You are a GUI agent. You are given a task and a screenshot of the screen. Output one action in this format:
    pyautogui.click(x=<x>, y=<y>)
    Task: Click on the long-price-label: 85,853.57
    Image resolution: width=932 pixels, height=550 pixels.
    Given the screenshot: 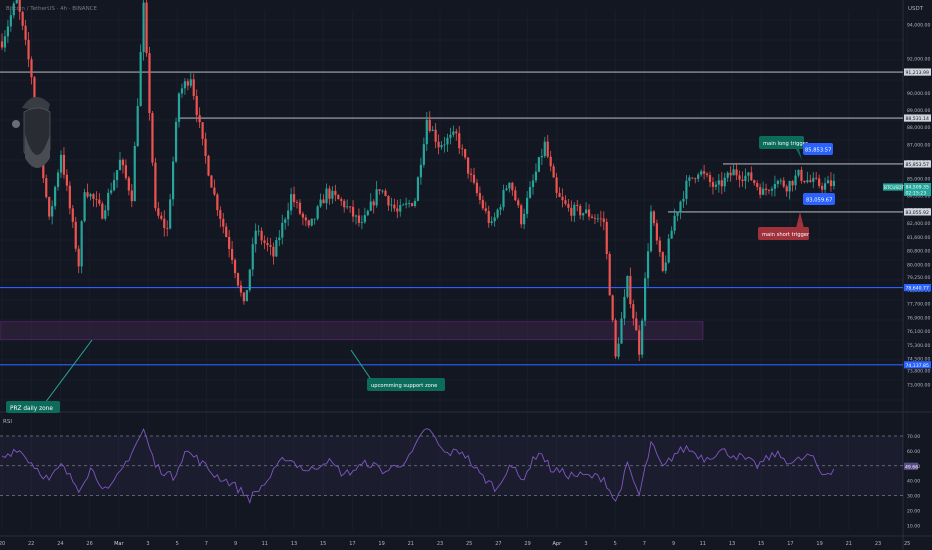 What is the action you would take?
    pyautogui.click(x=818, y=151)
    